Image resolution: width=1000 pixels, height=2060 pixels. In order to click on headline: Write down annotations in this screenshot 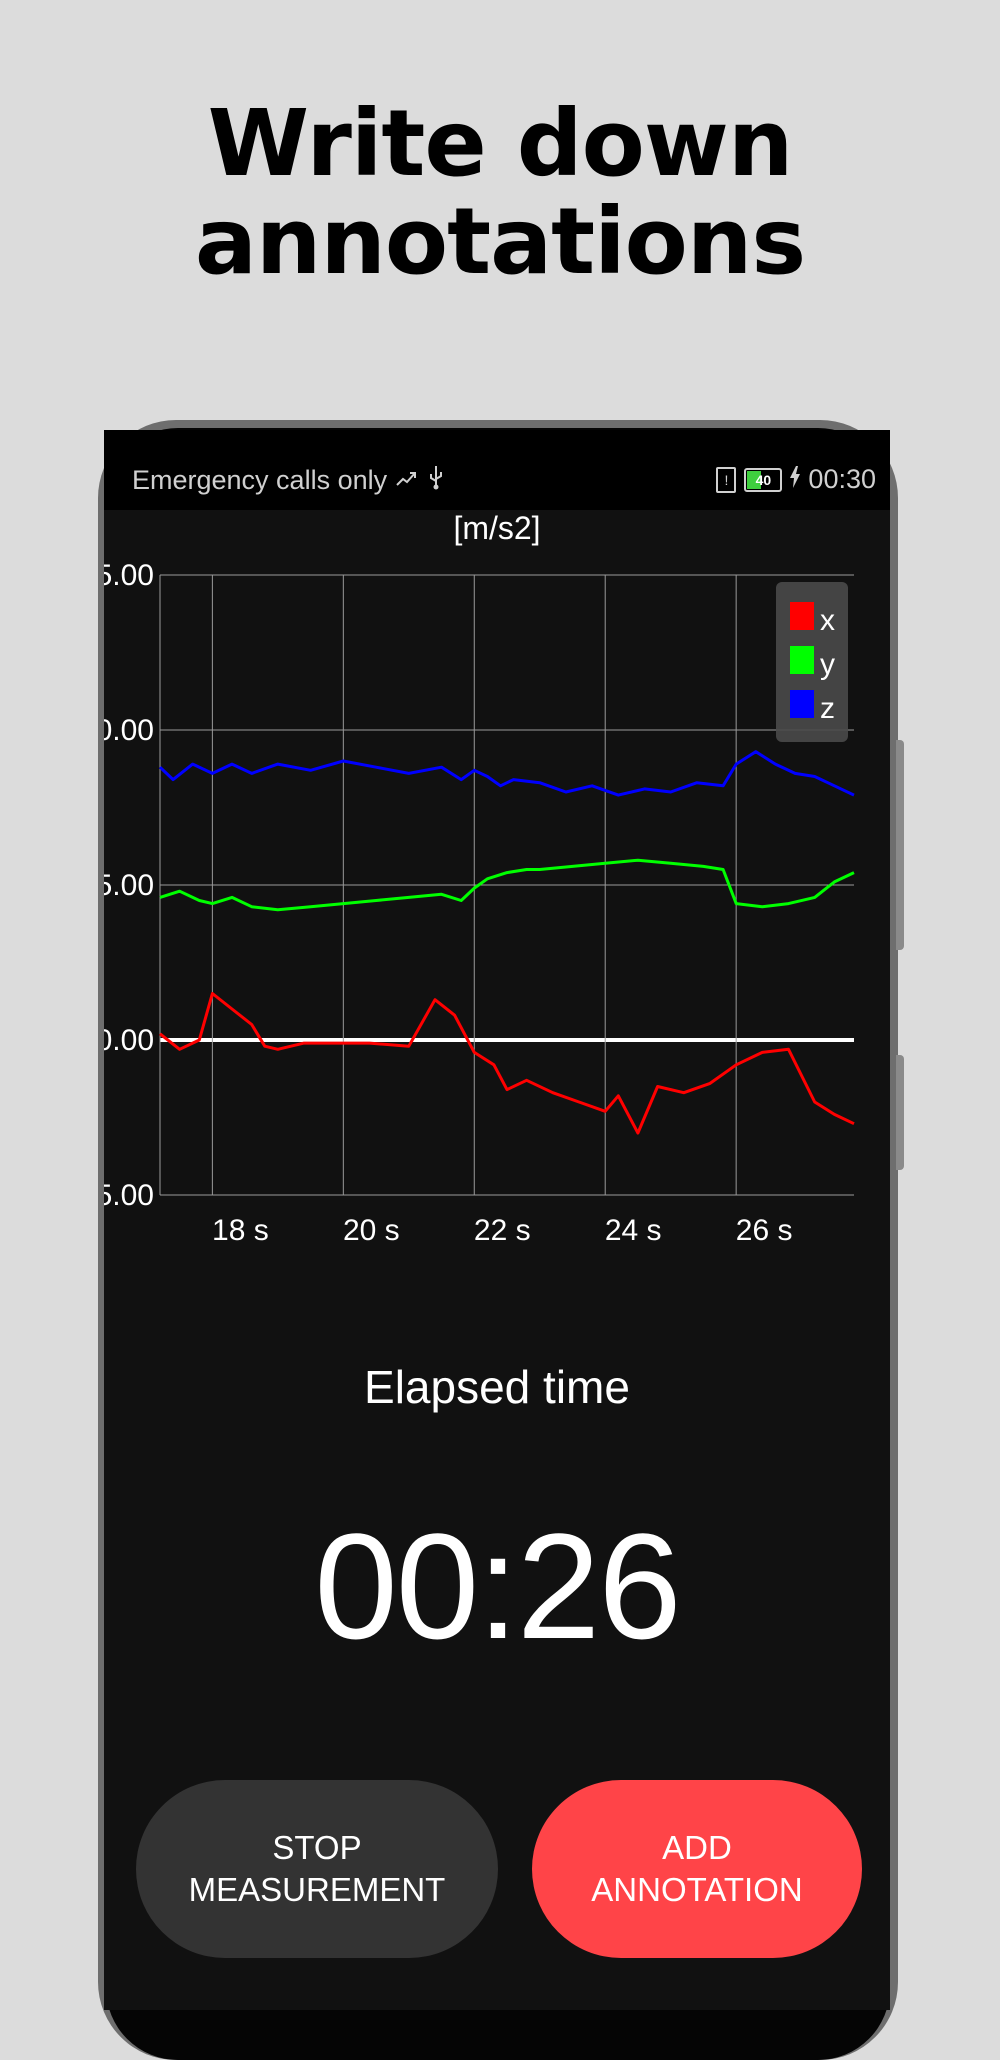, I will do `click(500, 193)`.